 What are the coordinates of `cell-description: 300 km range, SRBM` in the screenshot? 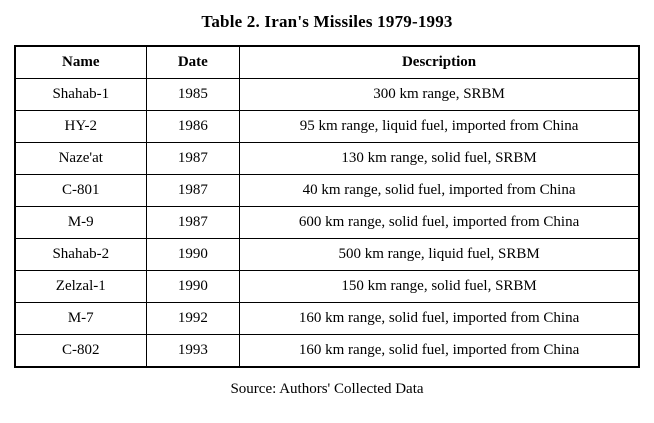 It's located at (439, 94).